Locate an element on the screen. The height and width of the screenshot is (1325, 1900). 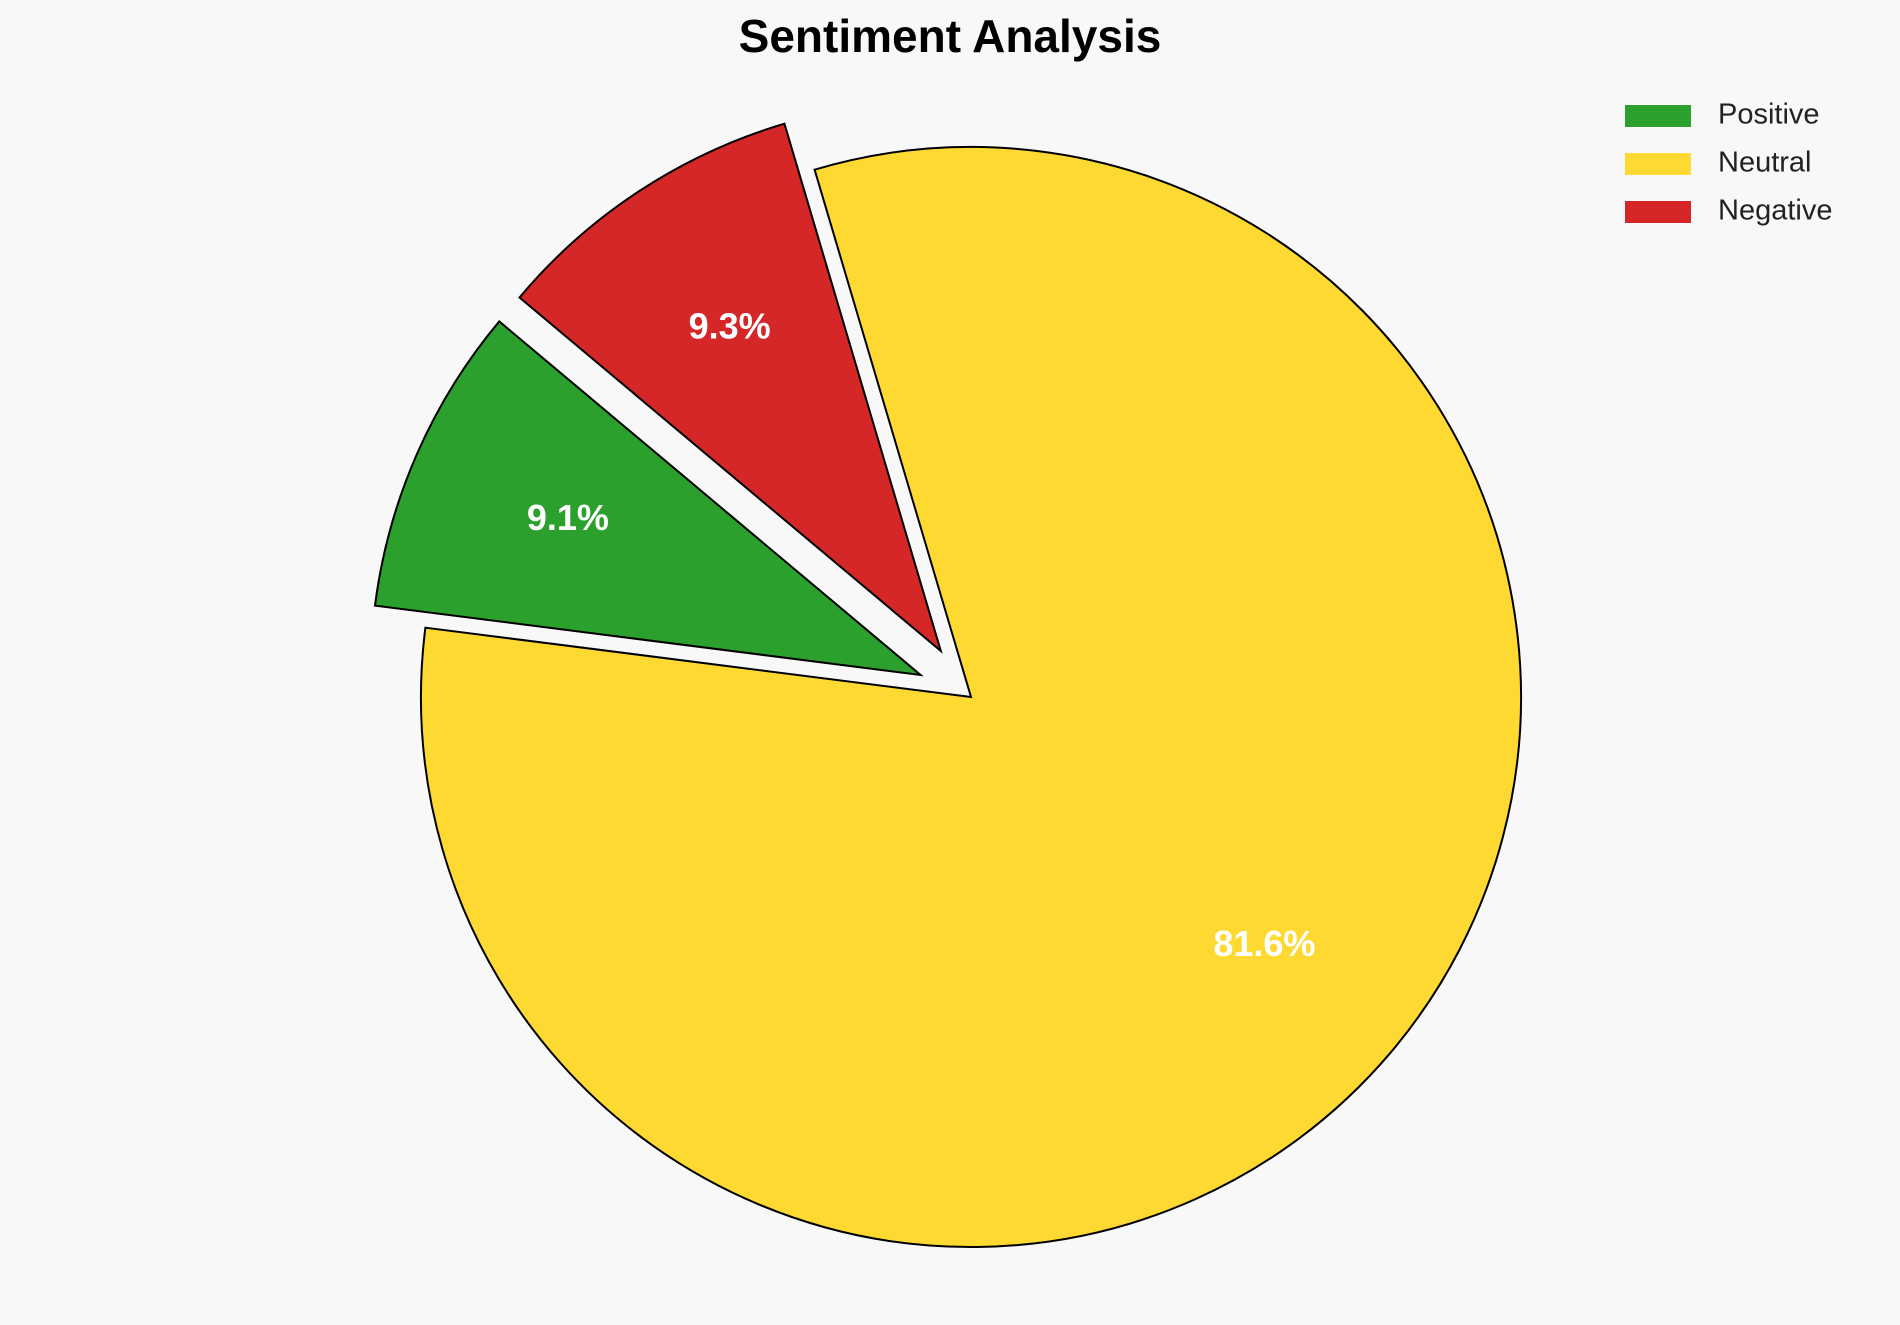
legend-label: Neutral is located at coordinates (1765, 163).